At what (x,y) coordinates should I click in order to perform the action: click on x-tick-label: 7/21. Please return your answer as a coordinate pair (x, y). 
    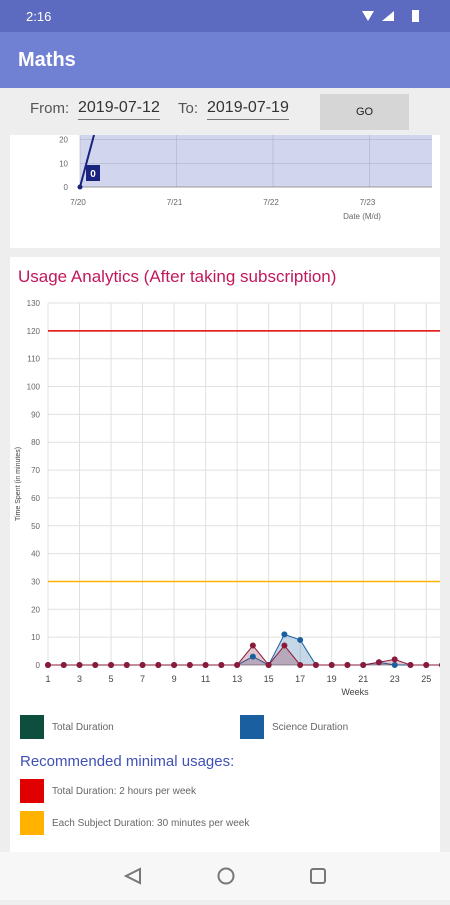
    Looking at the image, I should click on (175, 202).